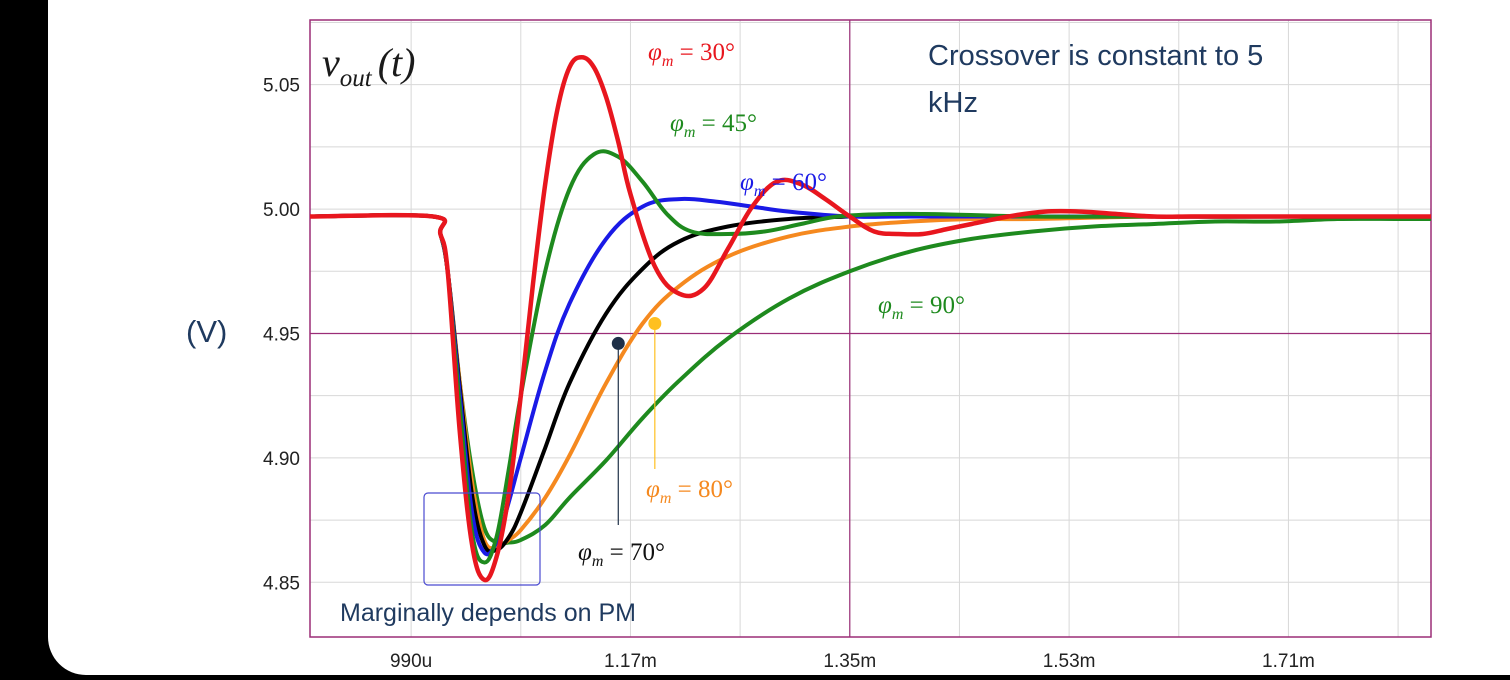 This screenshot has height=680, width=1510. What do you see at coordinates (1099, 79) in the screenshot?
I see `crossover-annotation: Crossover is constant to 5 kHz` at bounding box center [1099, 79].